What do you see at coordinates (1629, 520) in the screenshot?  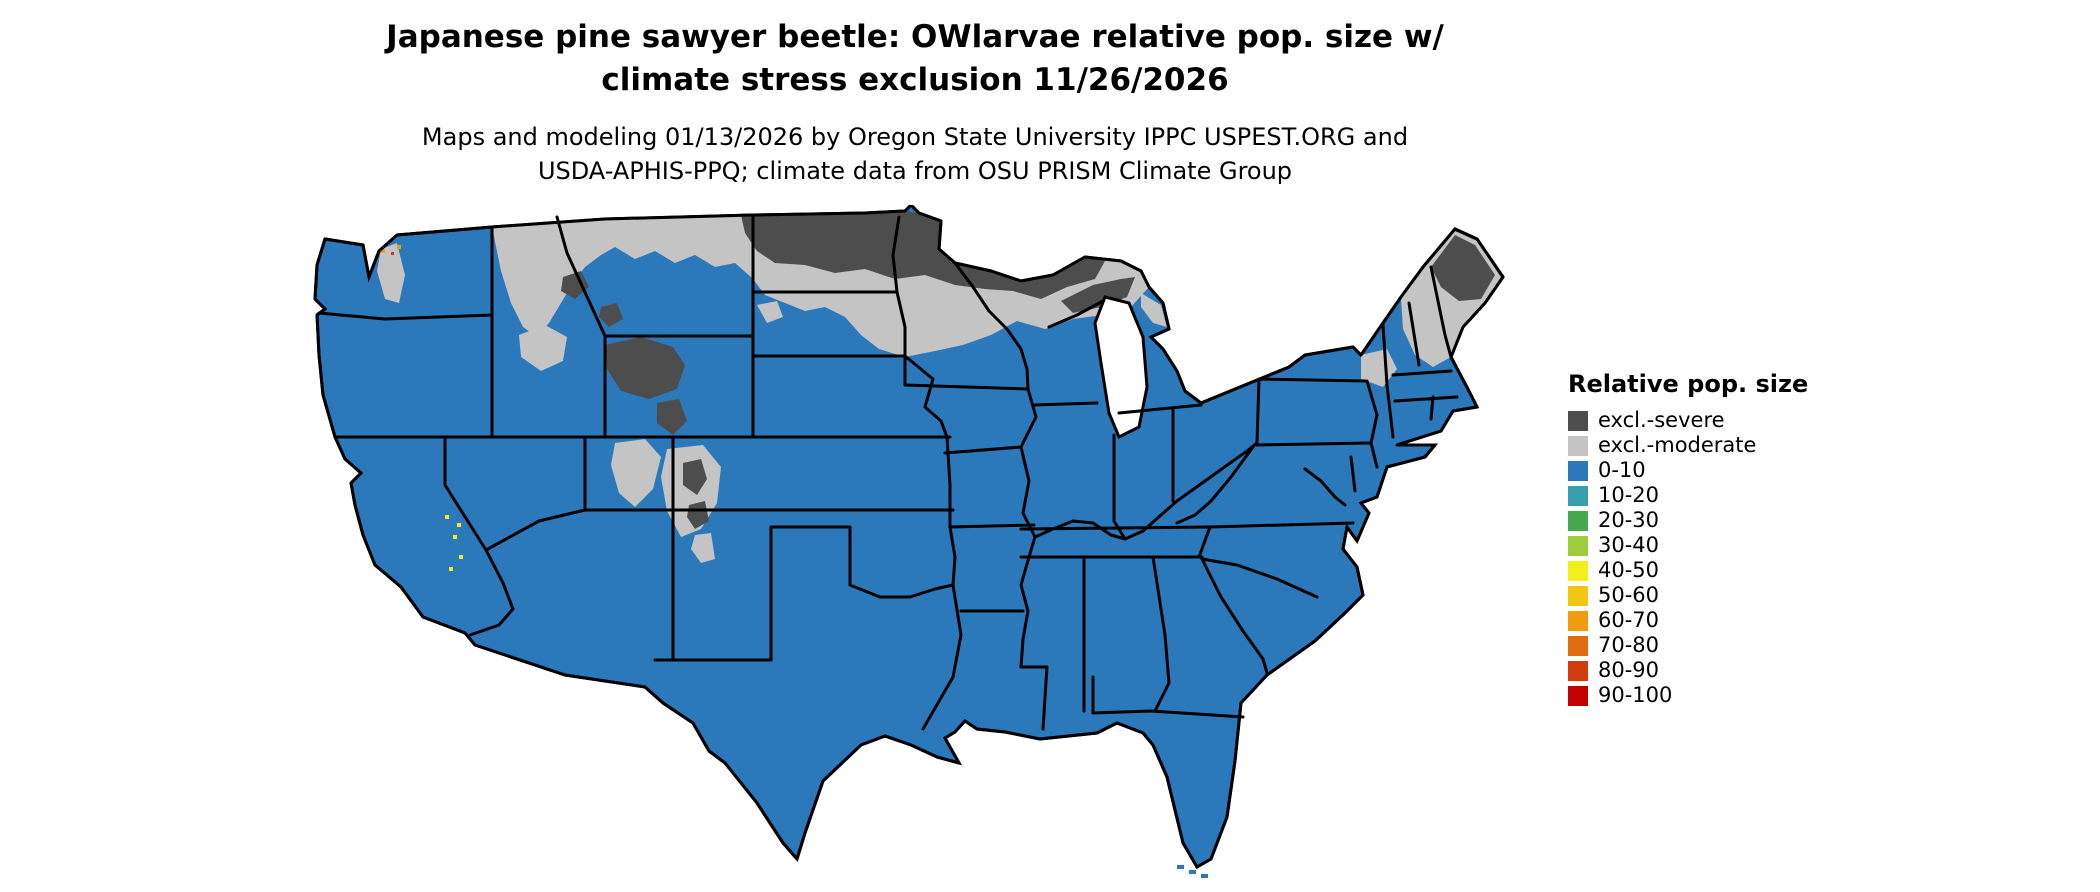 I see `legend-item-label: 20-30` at bounding box center [1629, 520].